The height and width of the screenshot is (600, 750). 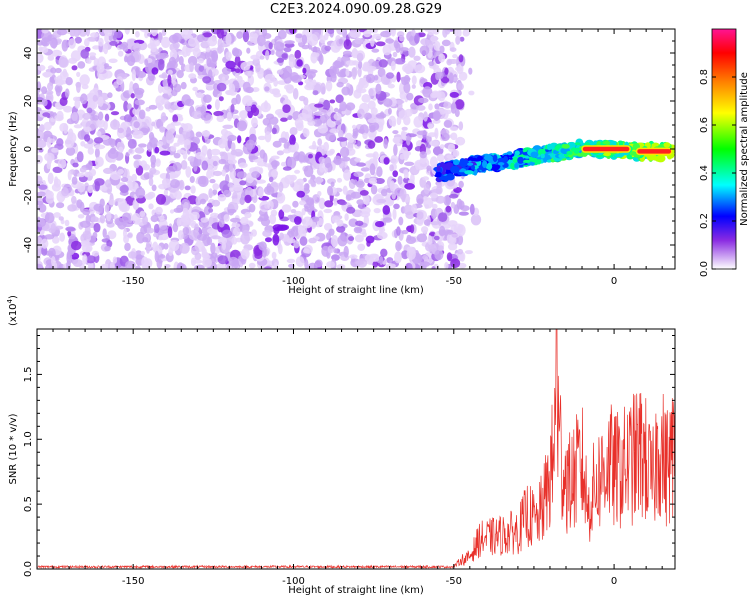 What do you see at coordinates (28, 101) in the screenshot?
I see `y-tick-label: 20` at bounding box center [28, 101].